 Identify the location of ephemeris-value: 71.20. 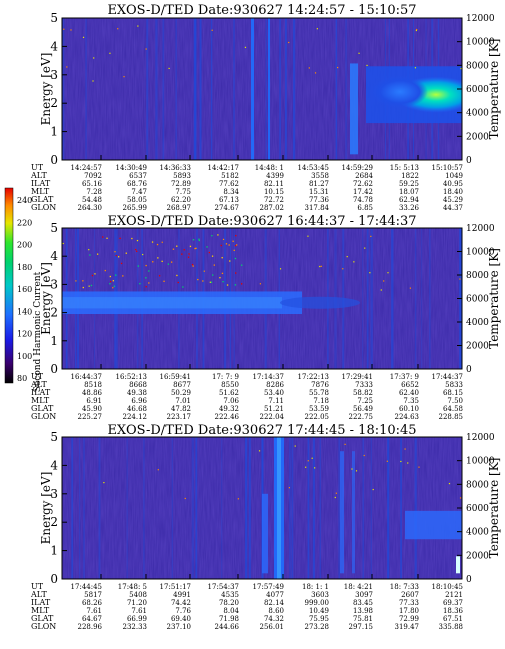
(137, 603).